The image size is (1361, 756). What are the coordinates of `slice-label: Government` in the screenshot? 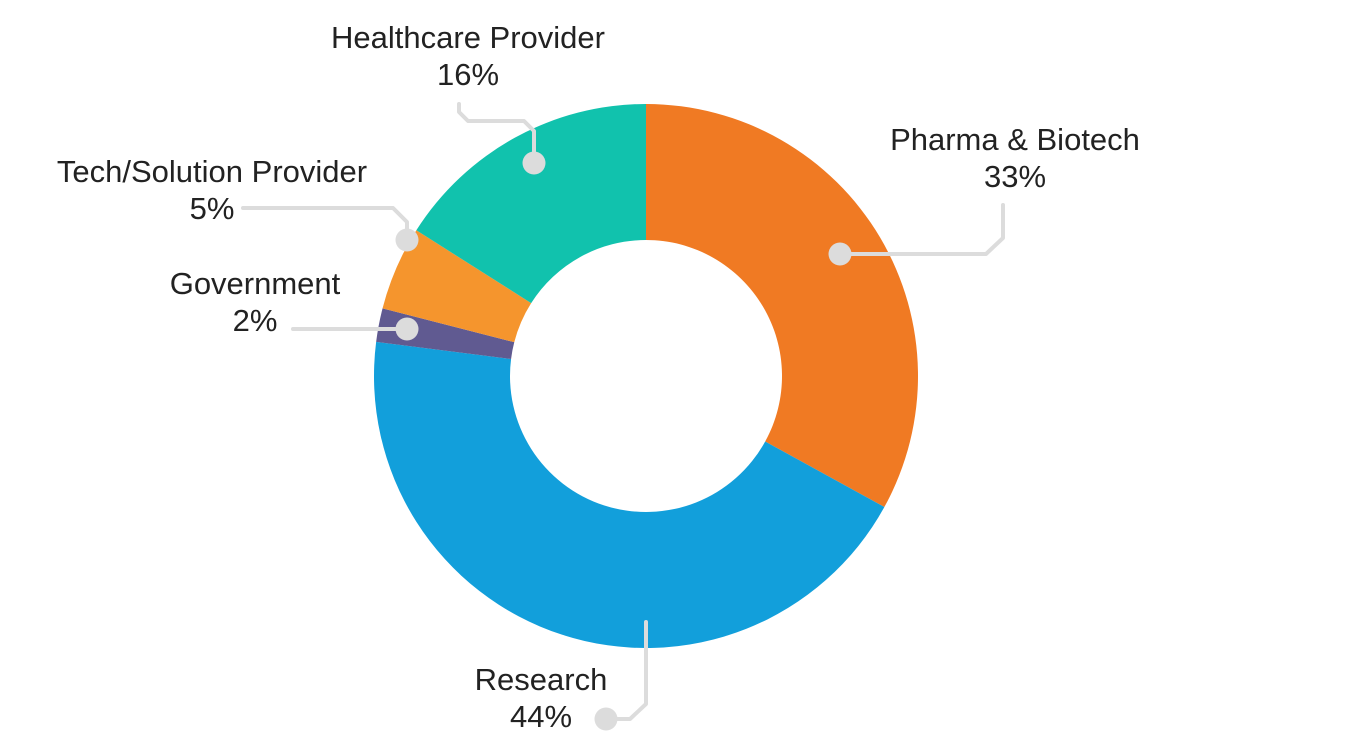 It's located at (255, 283).